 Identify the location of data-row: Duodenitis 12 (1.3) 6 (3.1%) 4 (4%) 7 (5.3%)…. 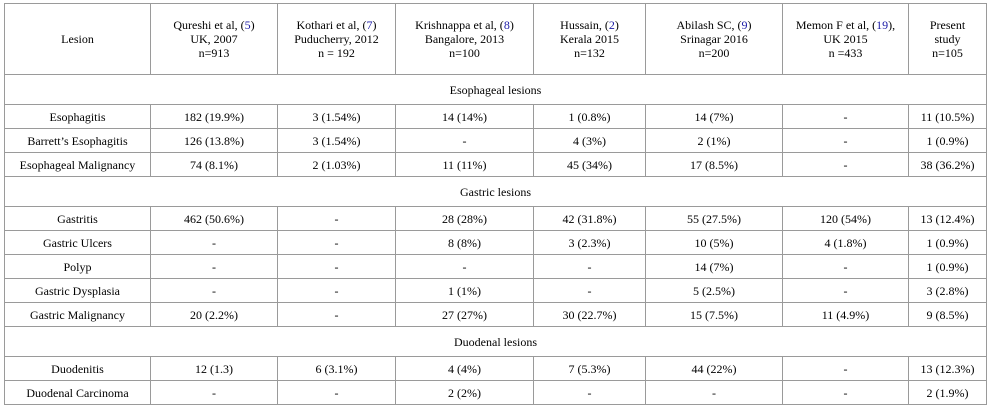
(495, 368).